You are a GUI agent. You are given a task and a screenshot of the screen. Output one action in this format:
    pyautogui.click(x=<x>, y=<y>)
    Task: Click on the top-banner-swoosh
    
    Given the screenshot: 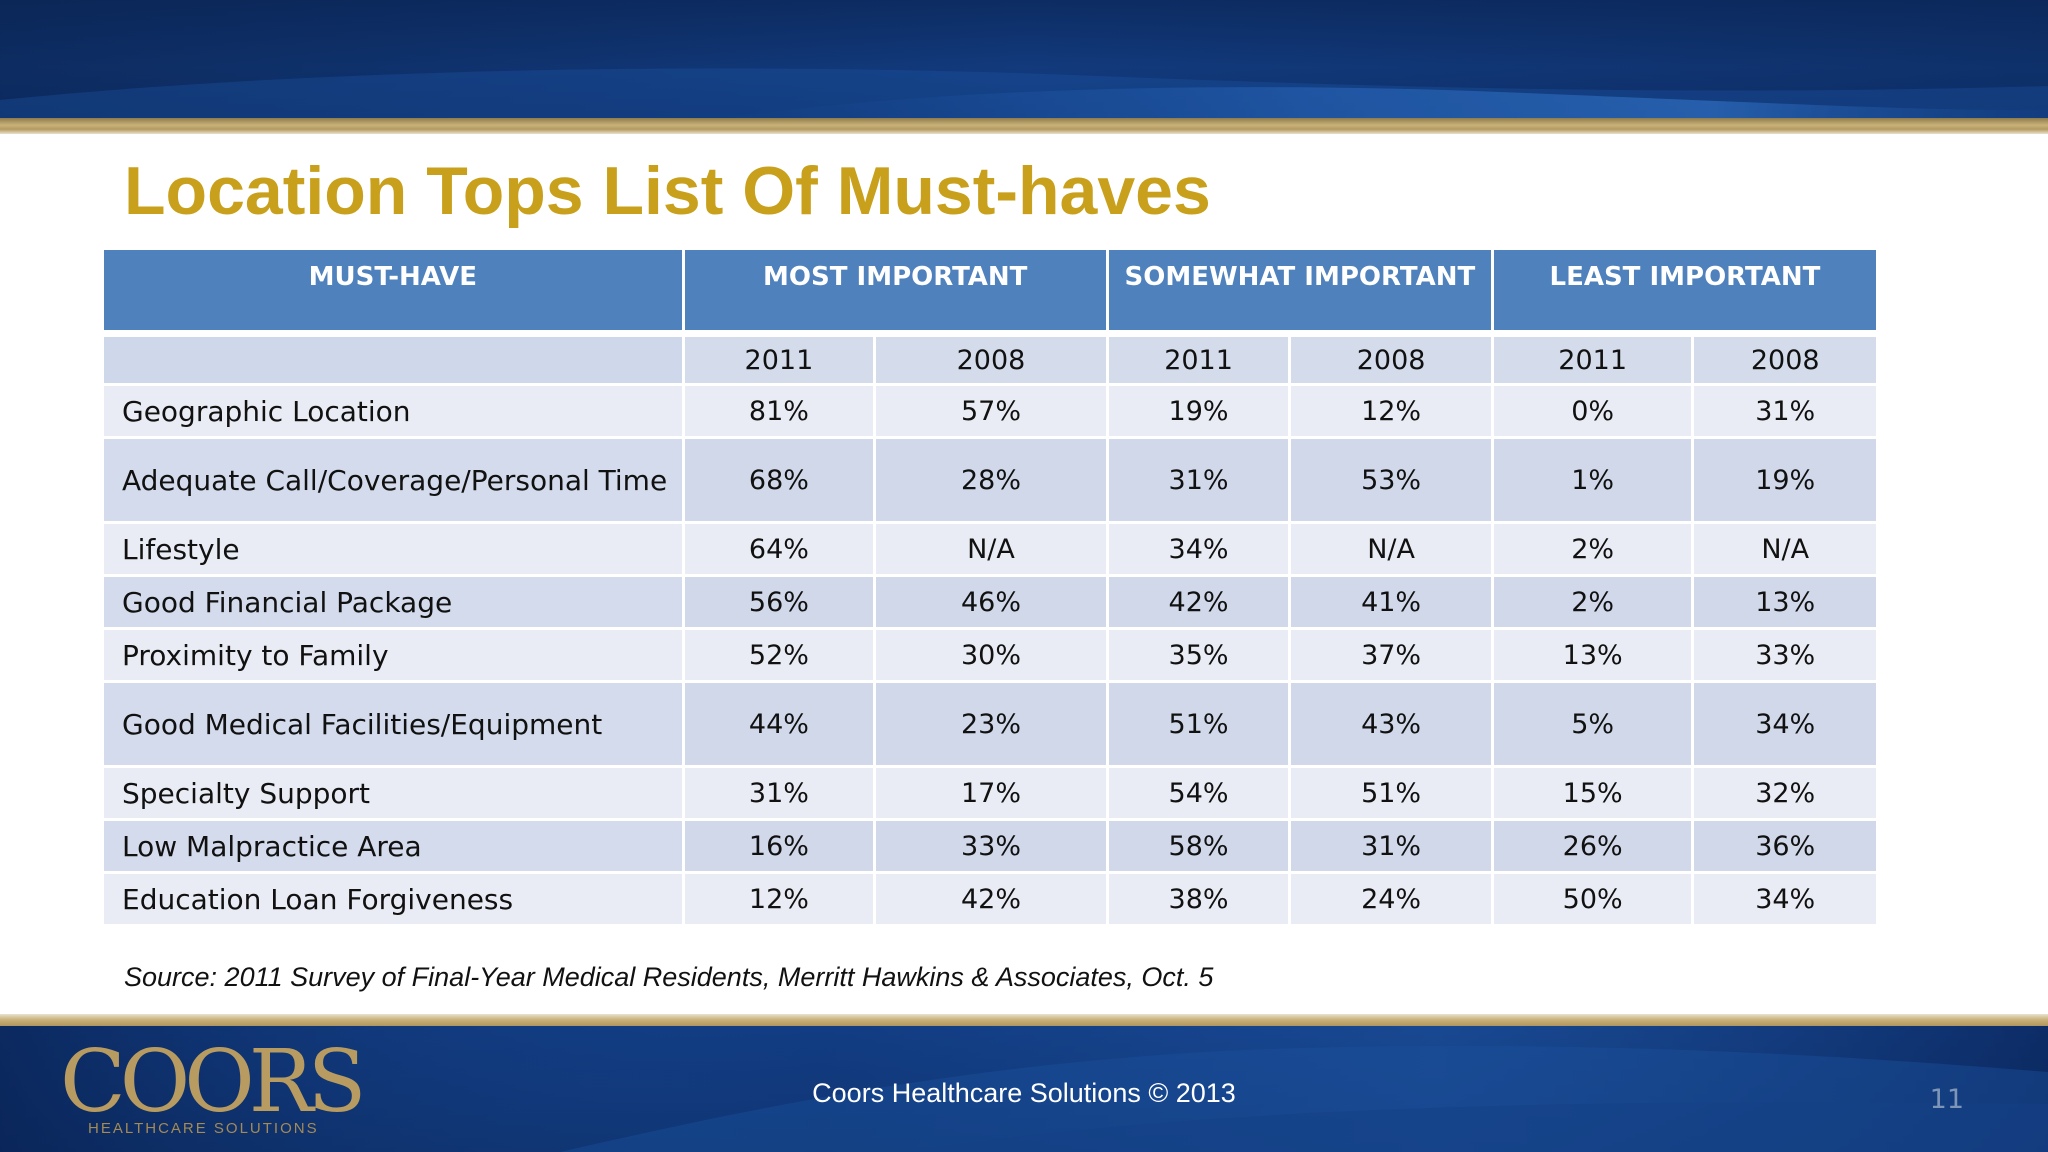 What is the action you would take?
    pyautogui.click(x=1024, y=61)
    